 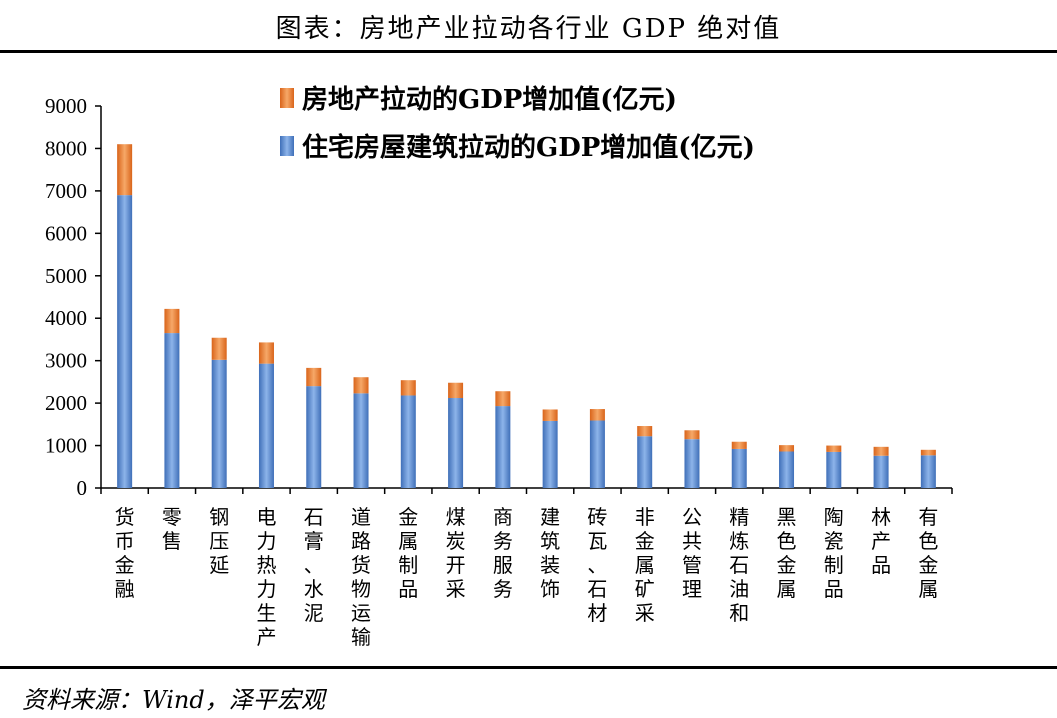 What do you see at coordinates (219, 541) in the screenshot?
I see `x-category-label: 钢压延` at bounding box center [219, 541].